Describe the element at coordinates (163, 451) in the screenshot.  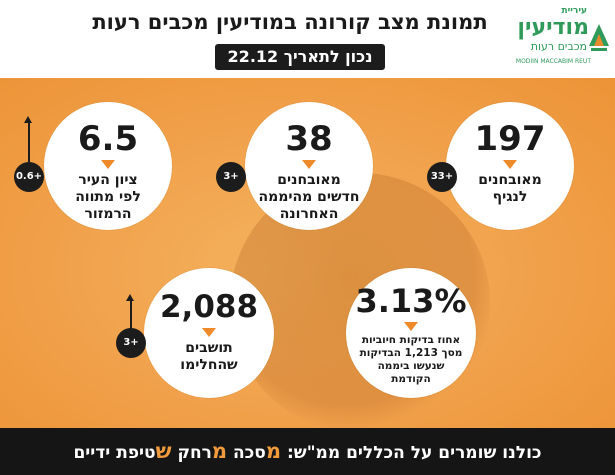
I see `footer-letter-wash: ש` at that location.